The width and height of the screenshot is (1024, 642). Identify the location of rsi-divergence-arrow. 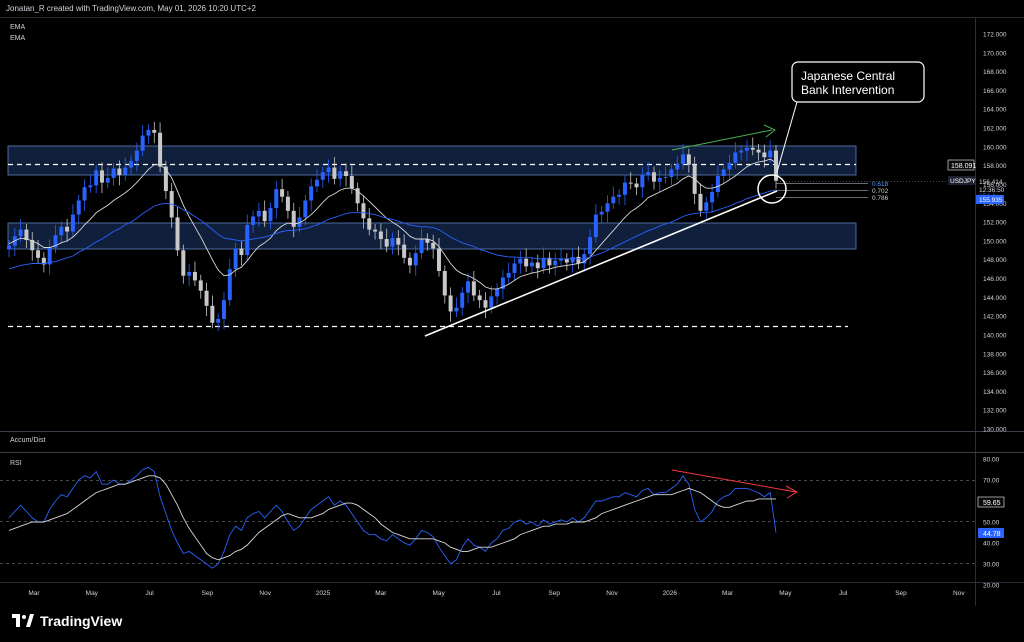
(734, 481).